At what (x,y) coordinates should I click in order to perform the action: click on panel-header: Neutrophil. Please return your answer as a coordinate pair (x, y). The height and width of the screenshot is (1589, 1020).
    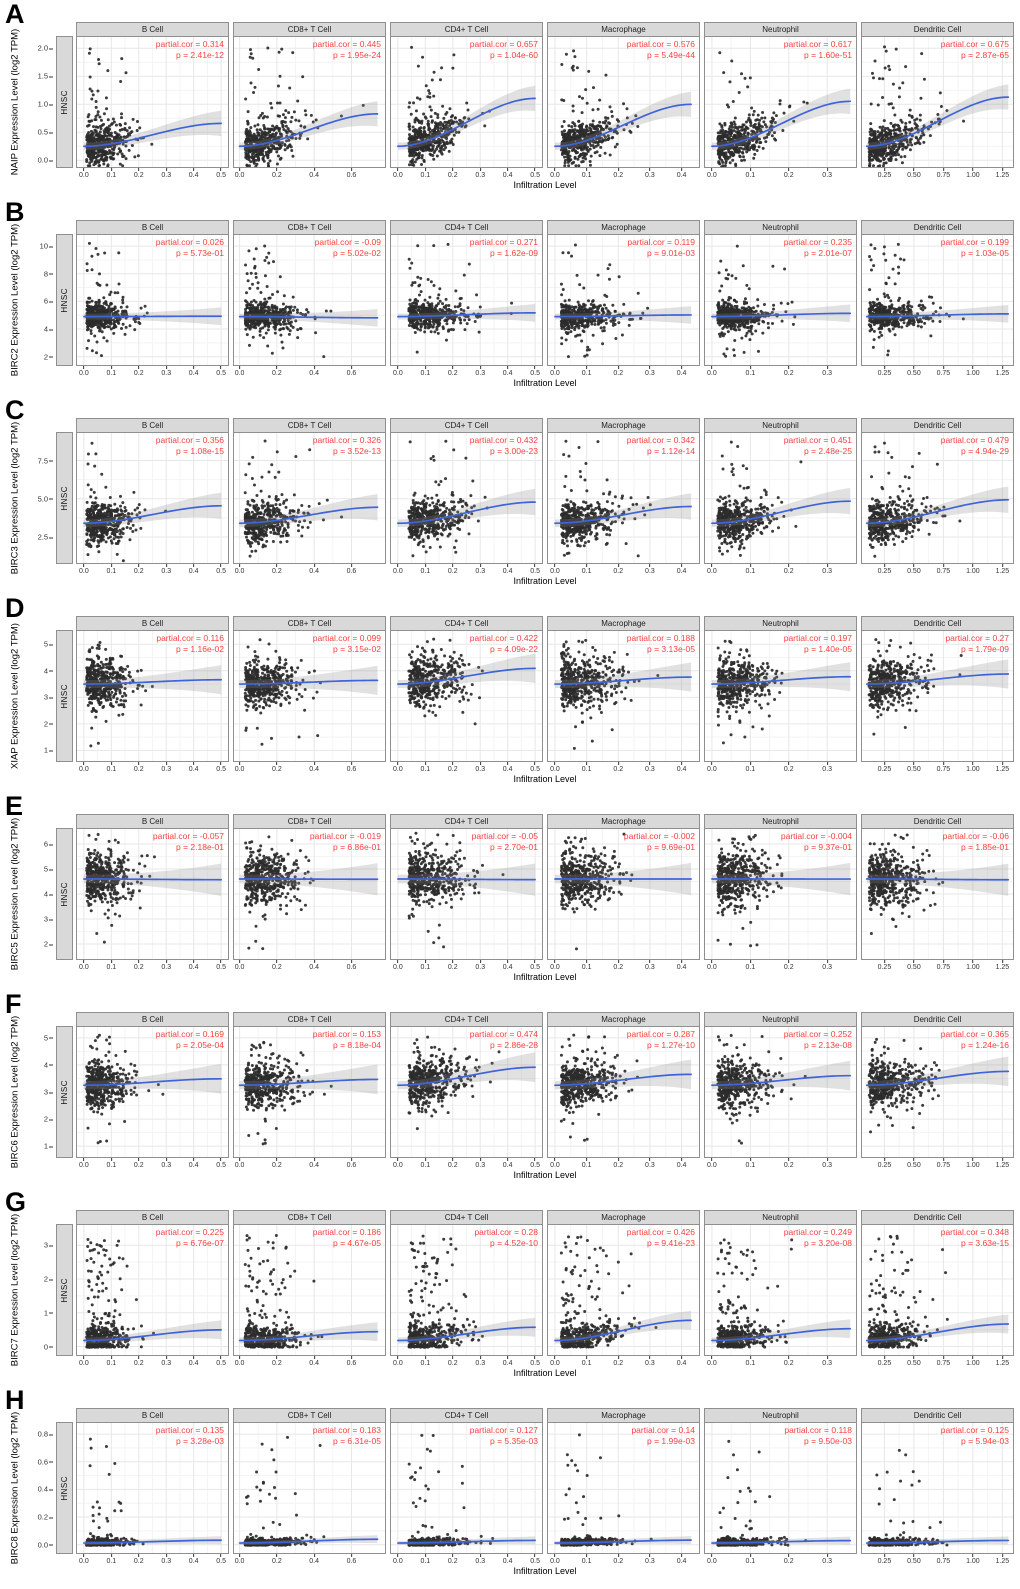
    Looking at the image, I should click on (780, 227).